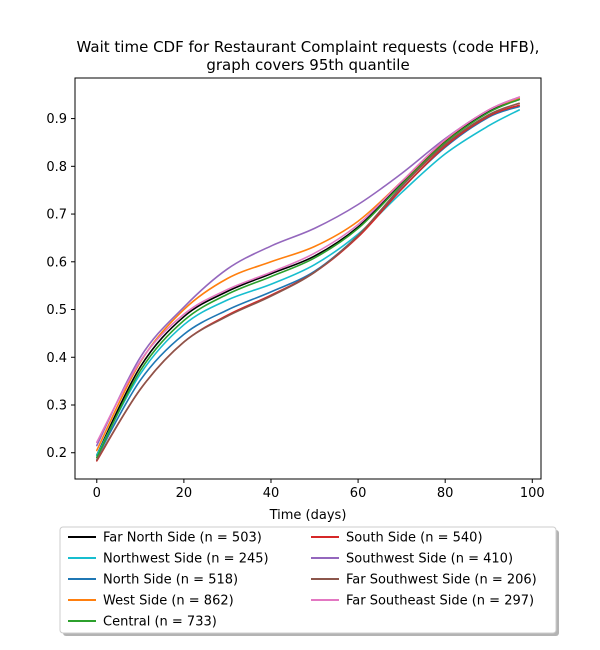 The height and width of the screenshot is (650, 600). I want to click on chart-subtitle: graph covers 95th quantile, so click(307, 65).